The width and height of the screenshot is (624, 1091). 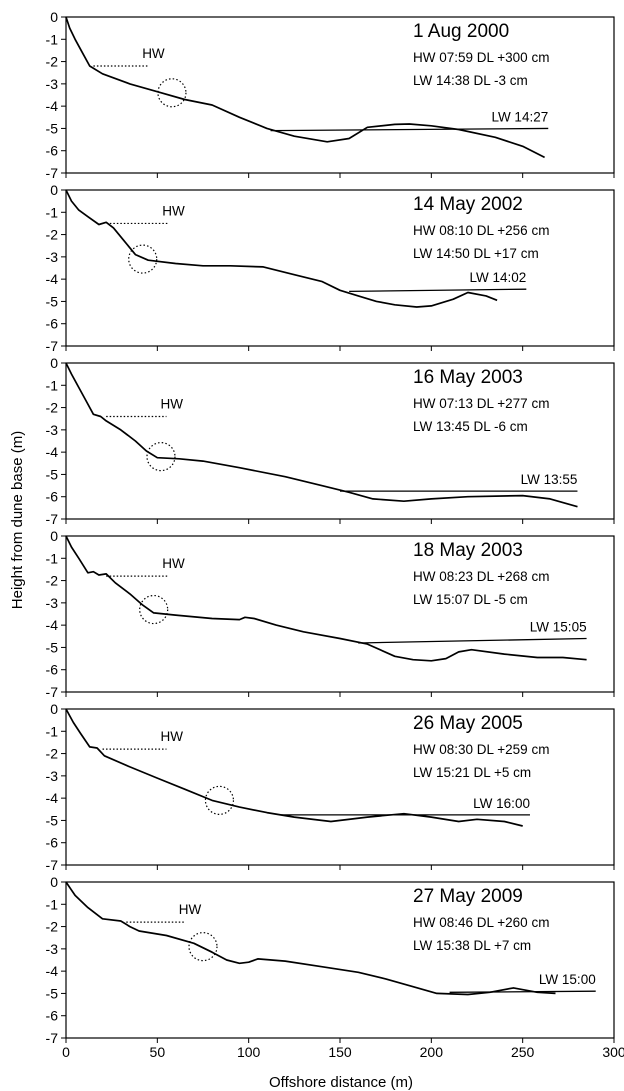 What do you see at coordinates (567, 979) in the screenshot?
I see `lw-label: LW 15:00` at bounding box center [567, 979].